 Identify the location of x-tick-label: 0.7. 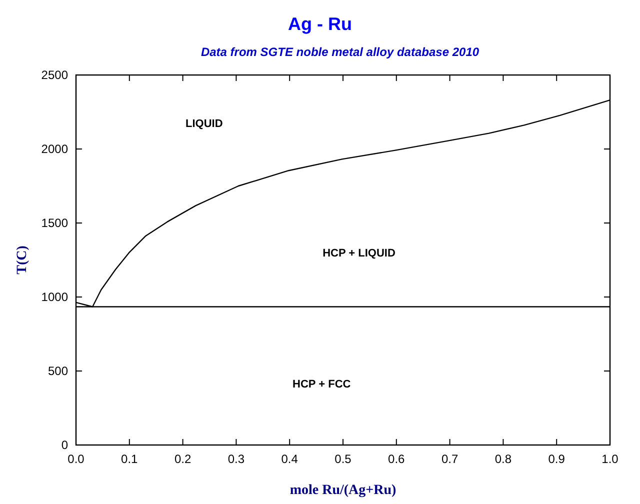
(449, 459).